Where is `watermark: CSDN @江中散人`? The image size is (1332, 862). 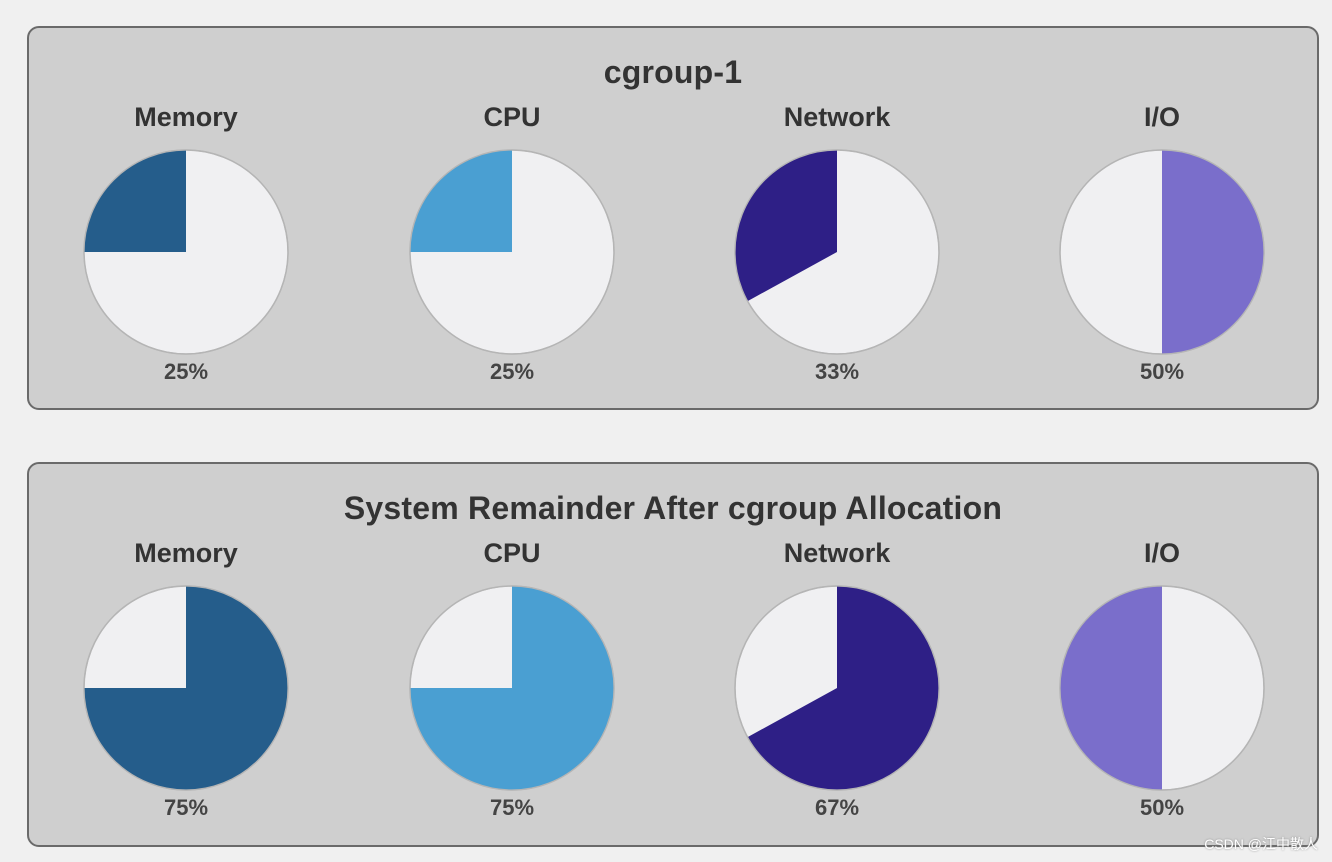 watermark: CSDN @江中散人 is located at coordinates (1261, 844).